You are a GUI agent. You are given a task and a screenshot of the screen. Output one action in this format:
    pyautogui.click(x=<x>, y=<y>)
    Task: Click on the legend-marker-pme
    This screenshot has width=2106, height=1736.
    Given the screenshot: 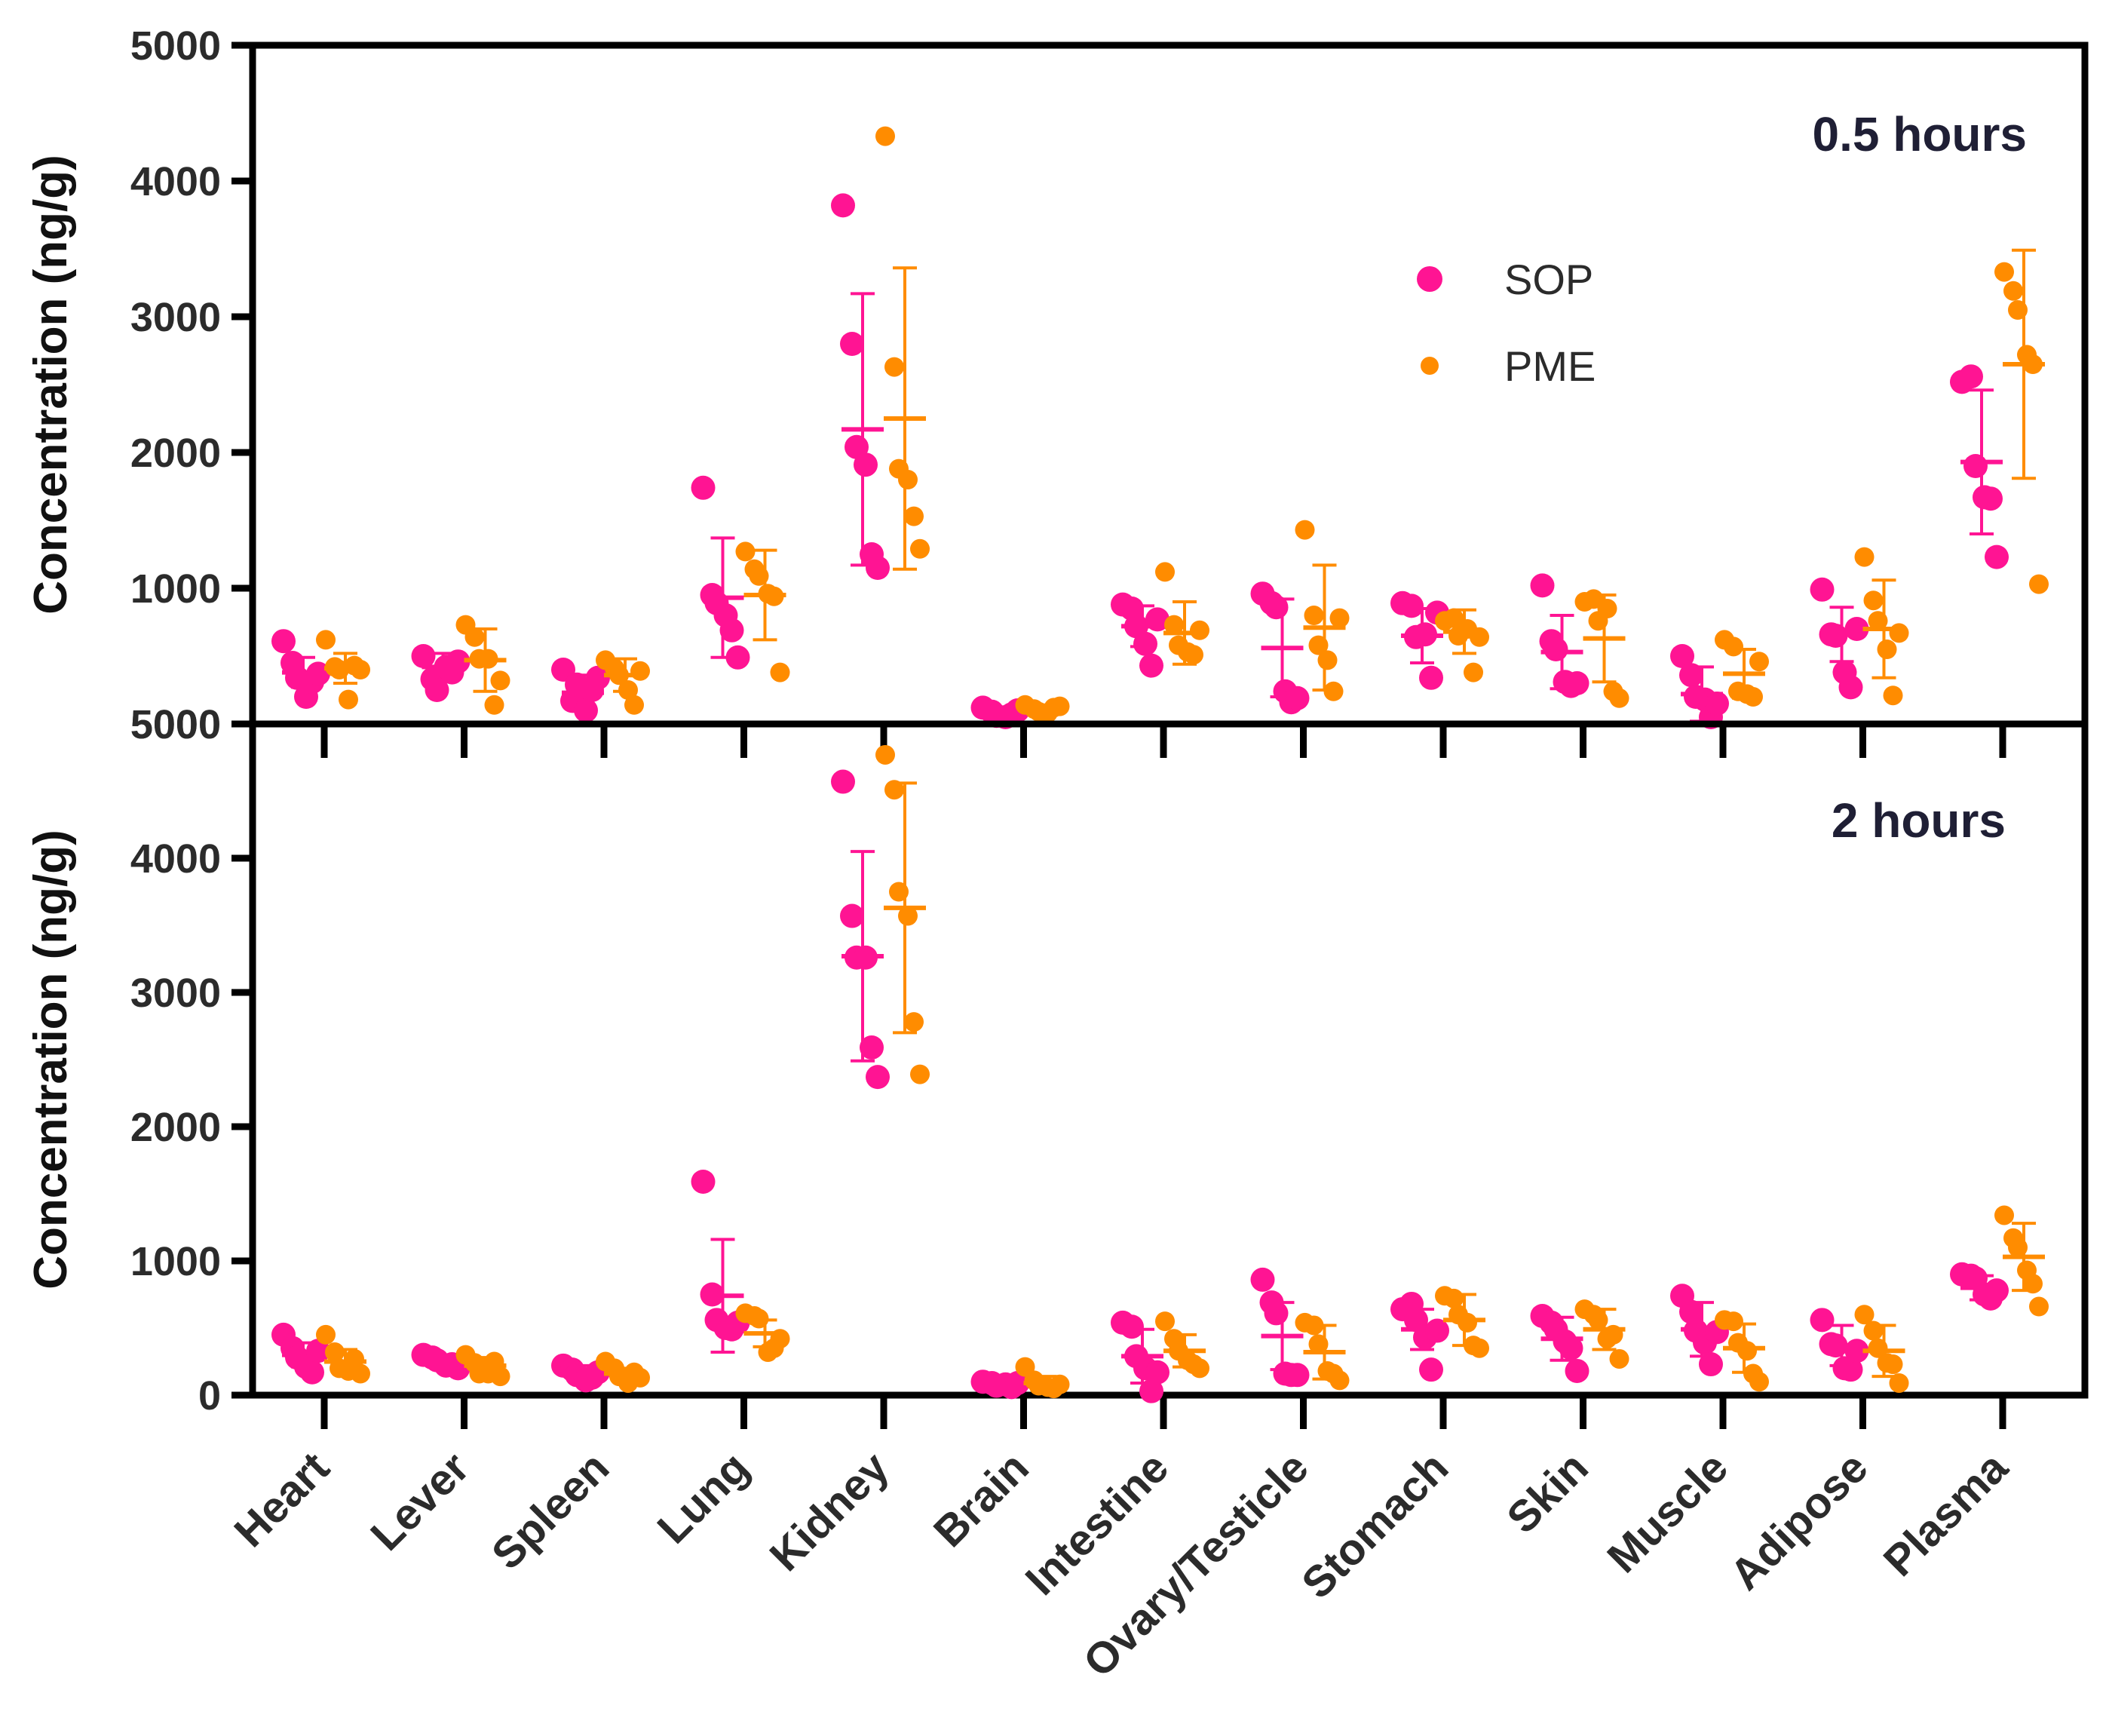 What is the action you would take?
    pyautogui.click(x=1430, y=366)
    